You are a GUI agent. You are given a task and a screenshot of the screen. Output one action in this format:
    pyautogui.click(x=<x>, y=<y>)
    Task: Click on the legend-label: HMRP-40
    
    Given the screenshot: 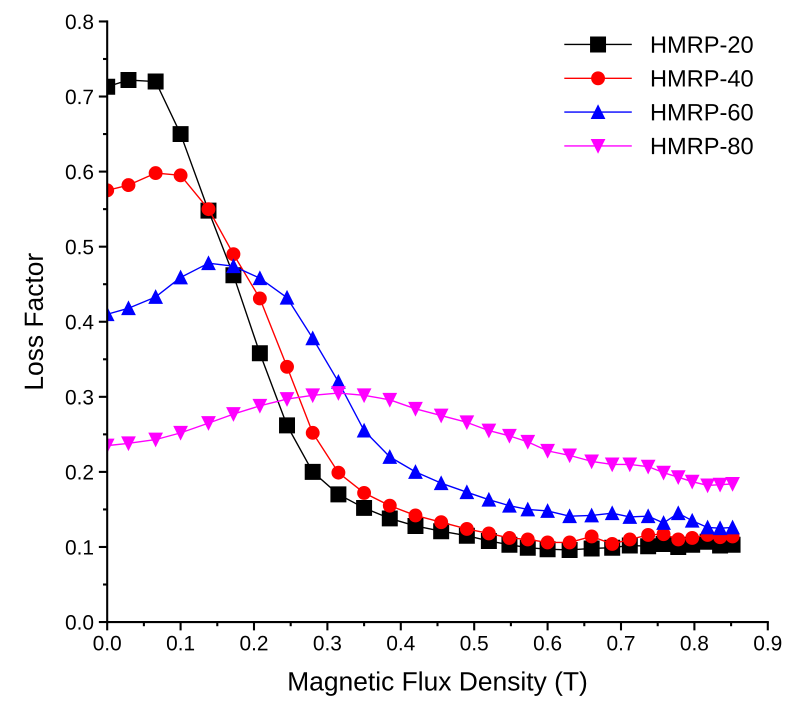 What is the action you would take?
    pyautogui.click(x=702, y=78)
    